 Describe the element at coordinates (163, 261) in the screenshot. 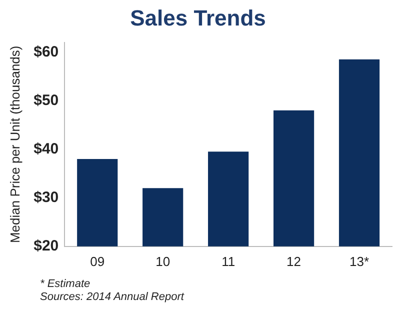

I see `x-tick-label: 10` at that location.